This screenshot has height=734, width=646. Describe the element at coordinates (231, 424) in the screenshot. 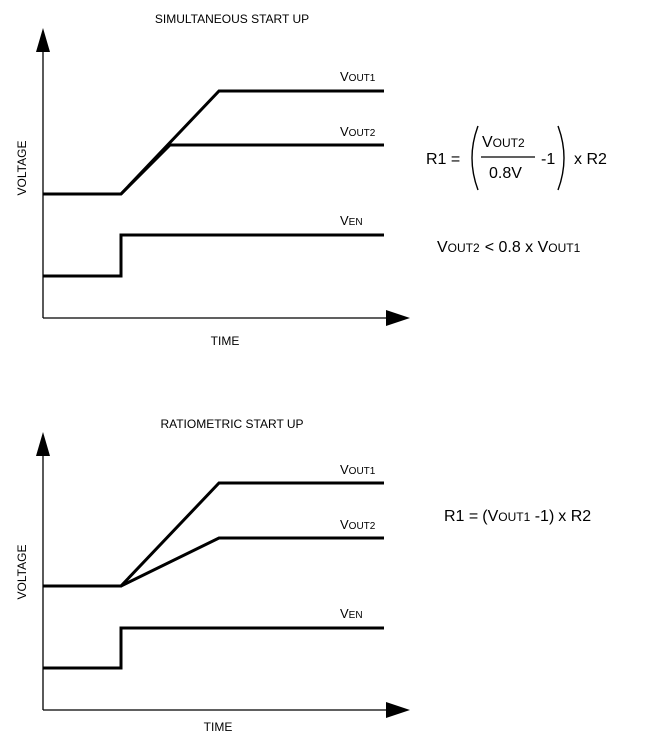

I see `panel-title: RATIOMETRIC START UP` at that location.